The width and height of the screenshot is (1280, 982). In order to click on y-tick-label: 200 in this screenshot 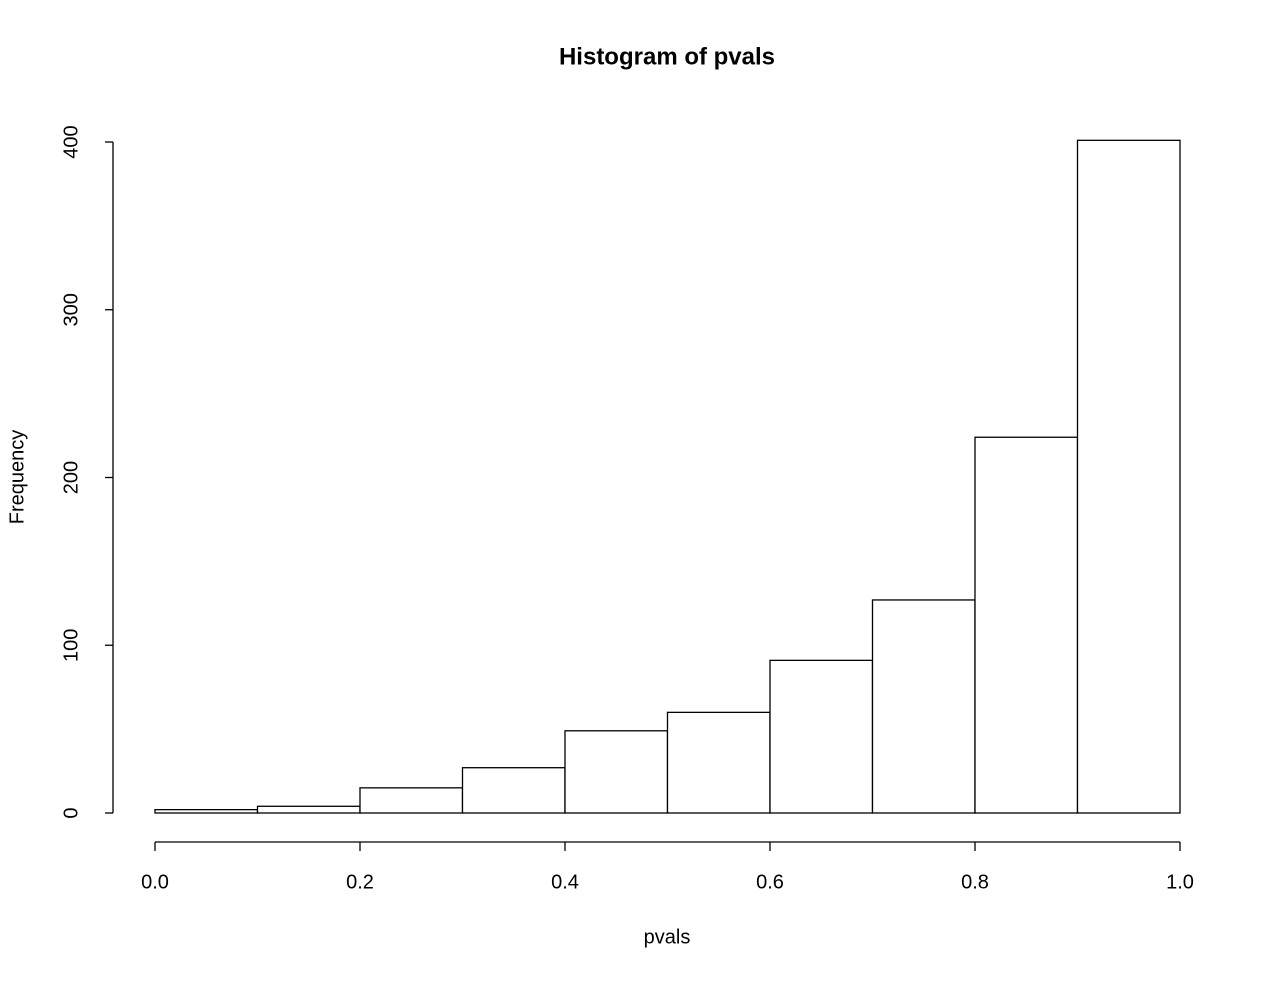, I will do `click(71, 477)`.